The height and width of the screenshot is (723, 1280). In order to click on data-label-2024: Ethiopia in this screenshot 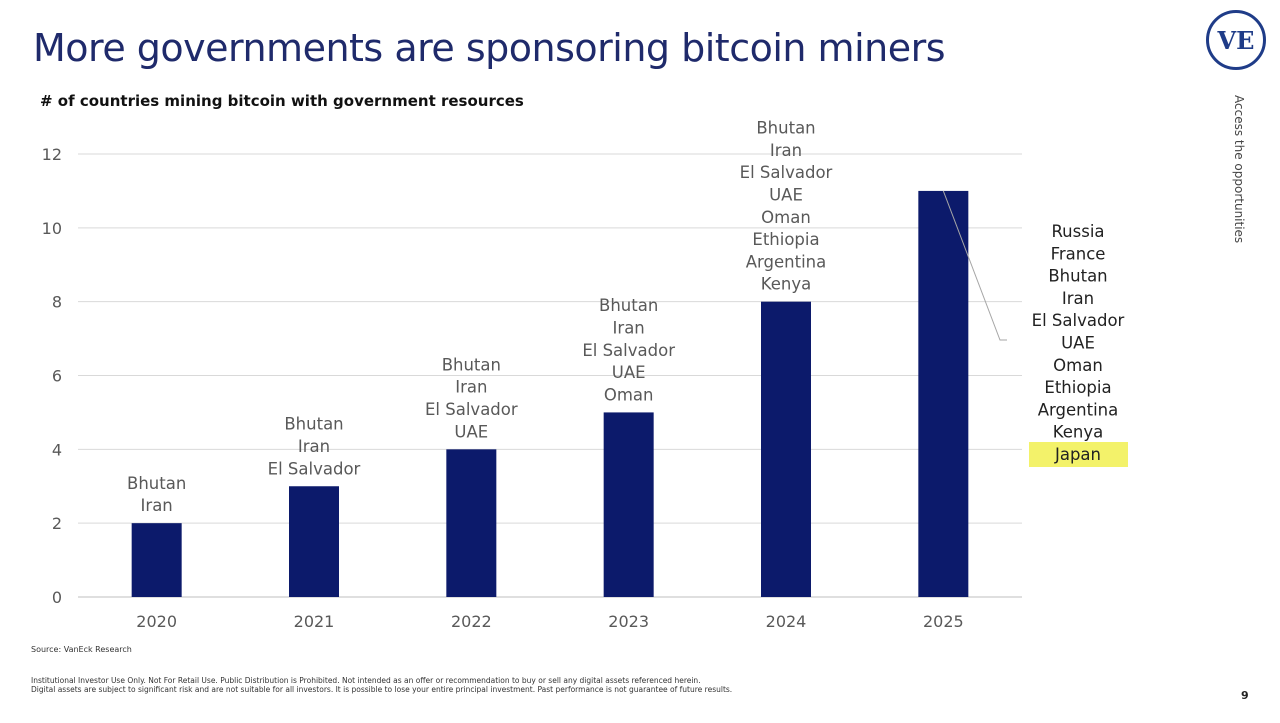, I will do `click(785, 239)`.